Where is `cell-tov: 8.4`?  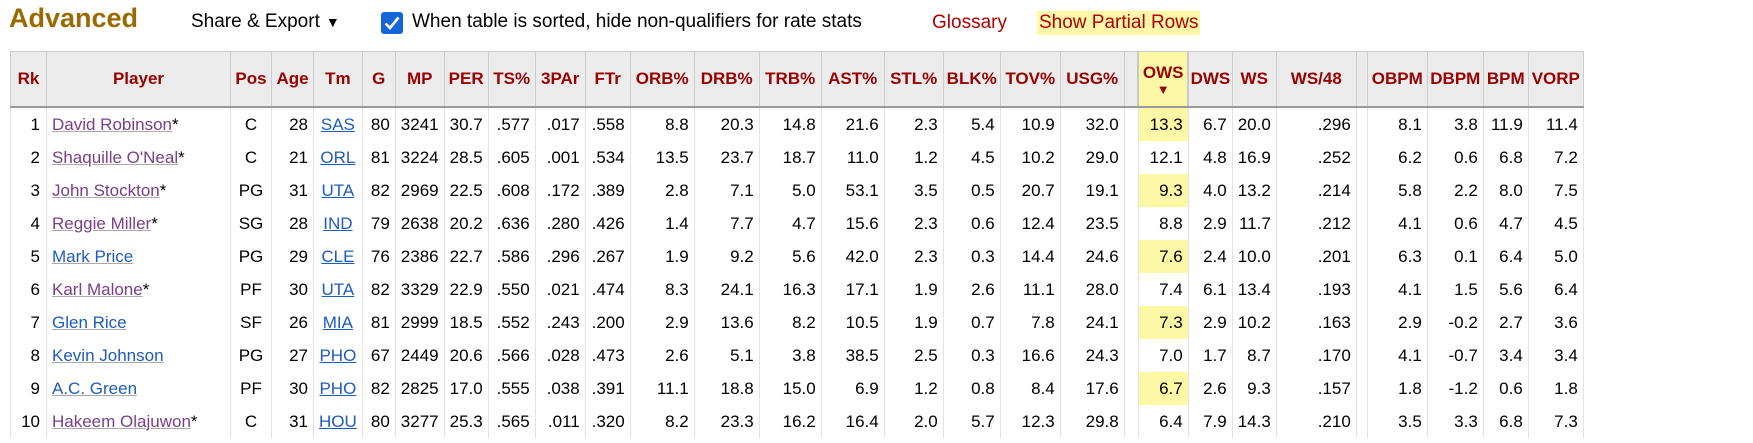
cell-tov: 8.4 is located at coordinates (1030, 388).